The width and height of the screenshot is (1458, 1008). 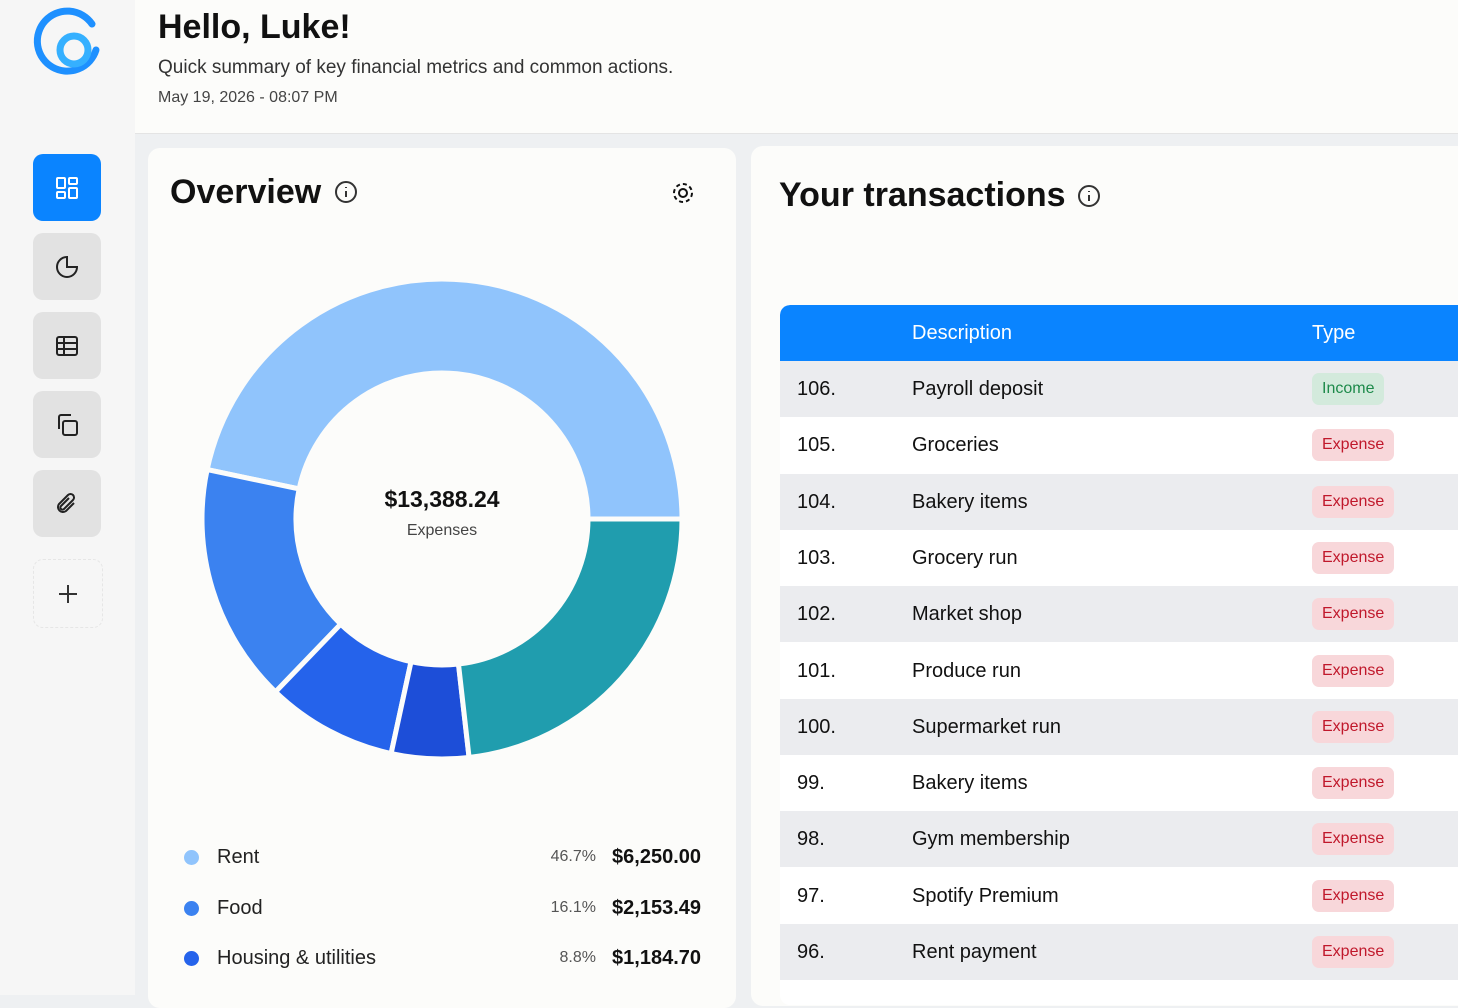 What do you see at coordinates (1119, 389) in the screenshot?
I see `table-row: 106. Payroll deposit Income` at bounding box center [1119, 389].